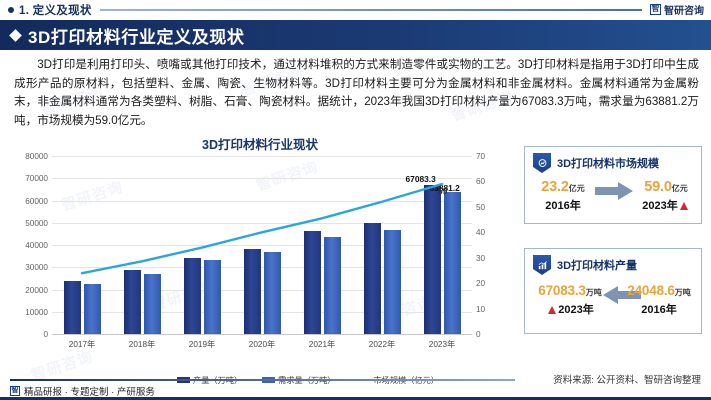 The image size is (711, 400). What do you see at coordinates (82, 344) in the screenshot?
I see `x-axis-label: 2017年` at bounding box center [82, 344].